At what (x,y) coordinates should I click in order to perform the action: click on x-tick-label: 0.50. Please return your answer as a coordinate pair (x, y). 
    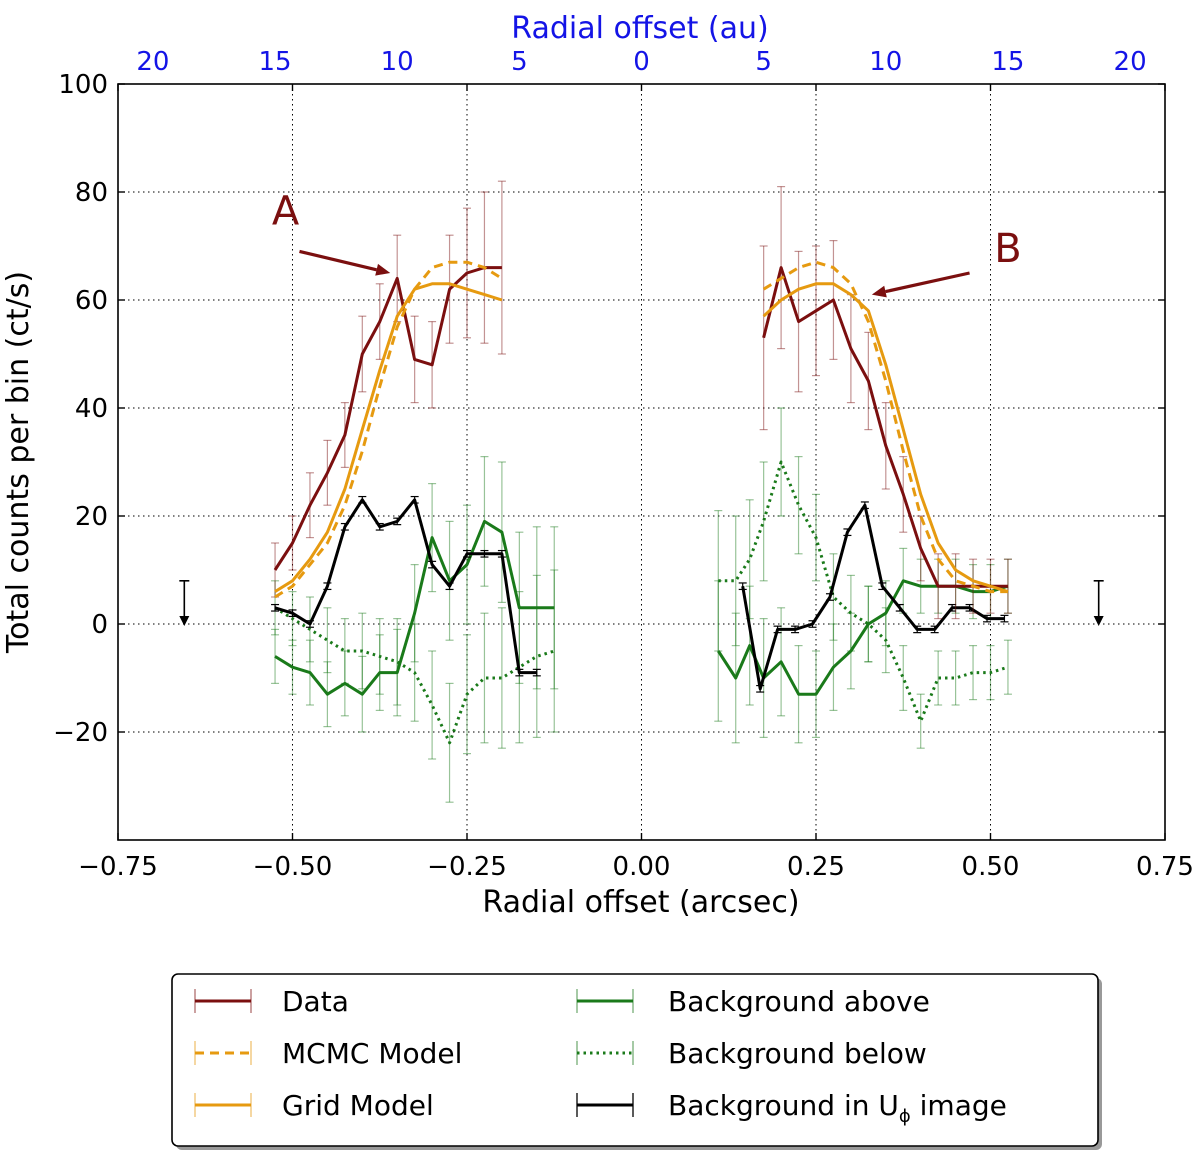
    Looking at the image, I should click on (991, 867).